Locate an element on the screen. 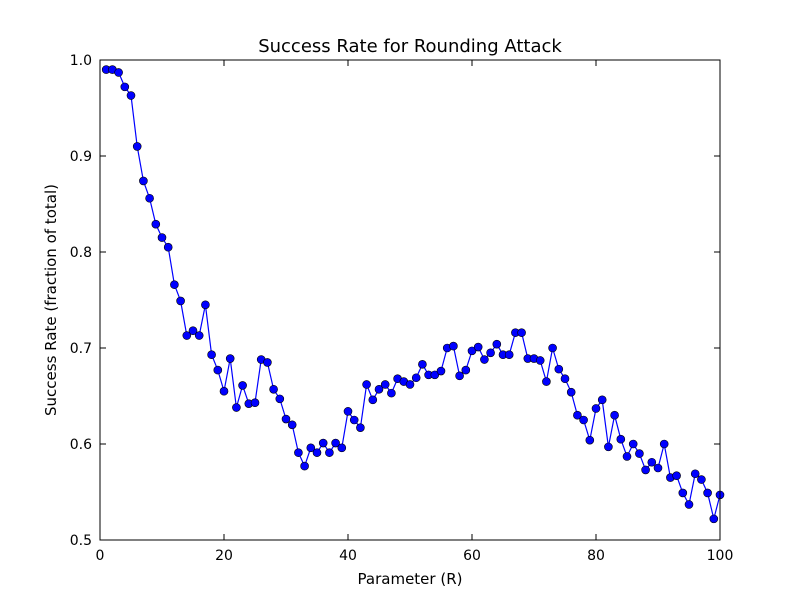 The height and width of the screenshot is (600, 800). x-tick-label: 60 is located at coordinates (472, 556).